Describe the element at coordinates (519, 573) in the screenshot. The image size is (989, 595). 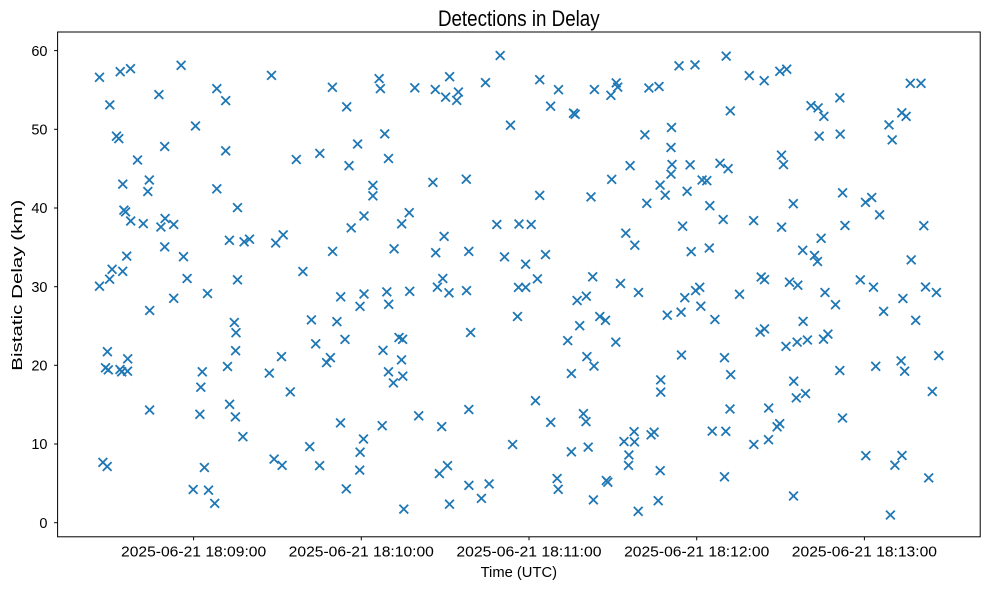
I see `svg-text: Time (UTC)` at that location.